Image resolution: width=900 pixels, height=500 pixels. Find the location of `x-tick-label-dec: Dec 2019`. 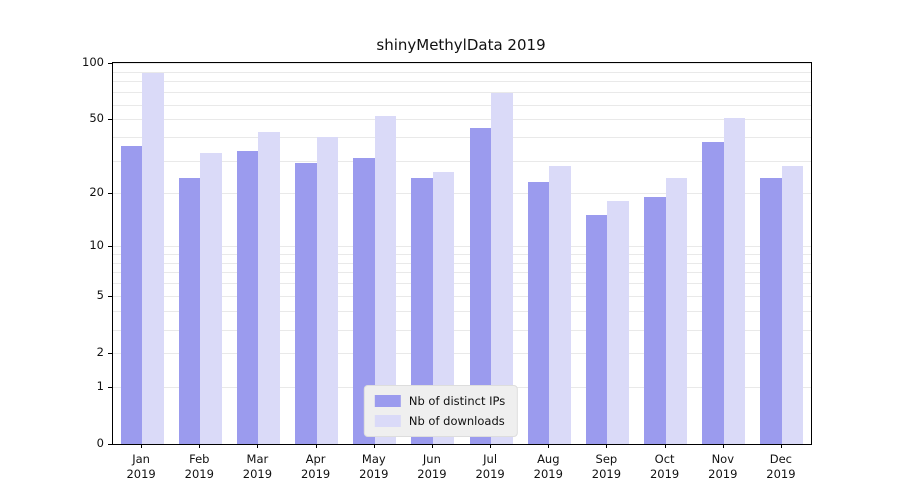

x-tick-label-dec: Dec 2019 is located at coordinates (781, 466).